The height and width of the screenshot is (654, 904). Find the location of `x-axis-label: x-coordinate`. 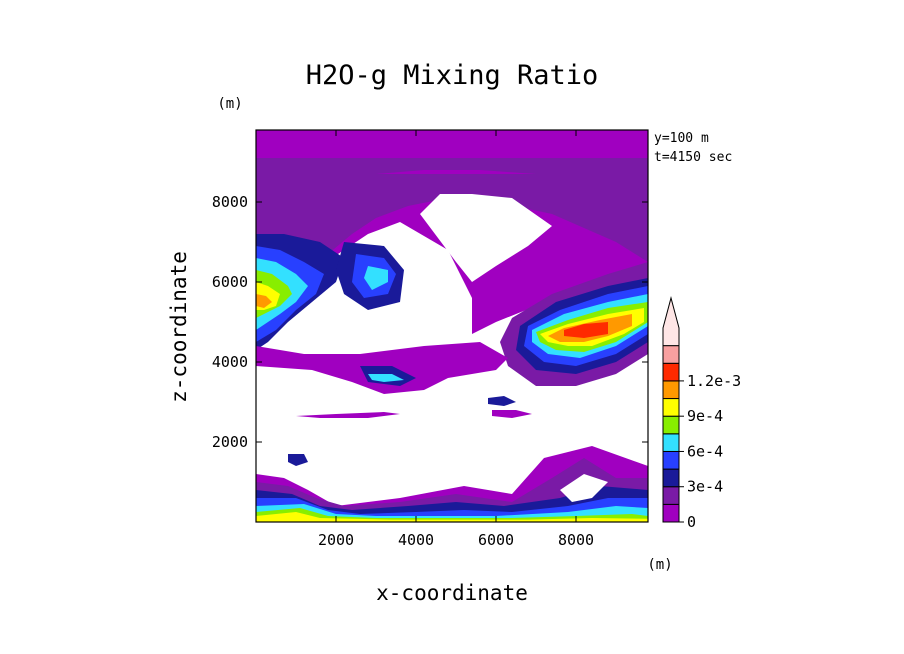

x-axis-label: x-coordinate is located at coordinates (452, 593).